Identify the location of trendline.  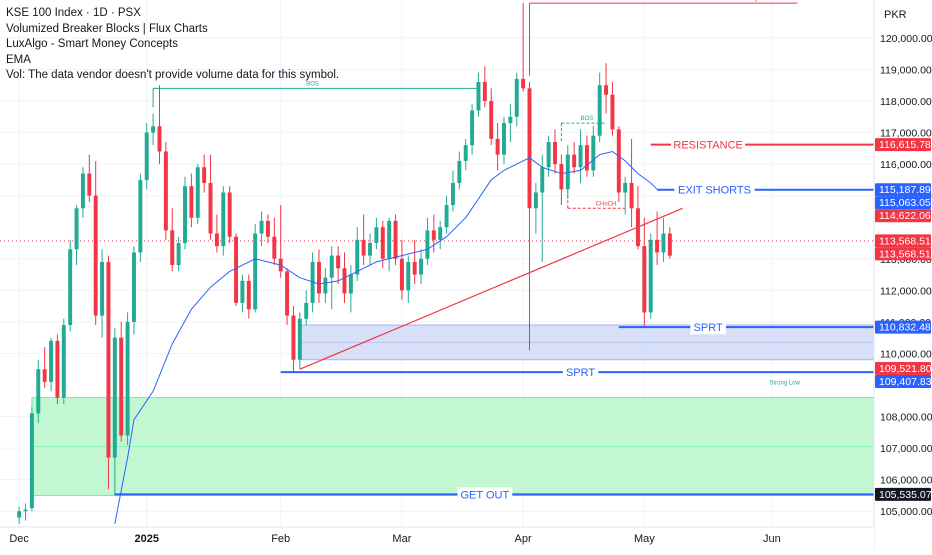
(491, 288).